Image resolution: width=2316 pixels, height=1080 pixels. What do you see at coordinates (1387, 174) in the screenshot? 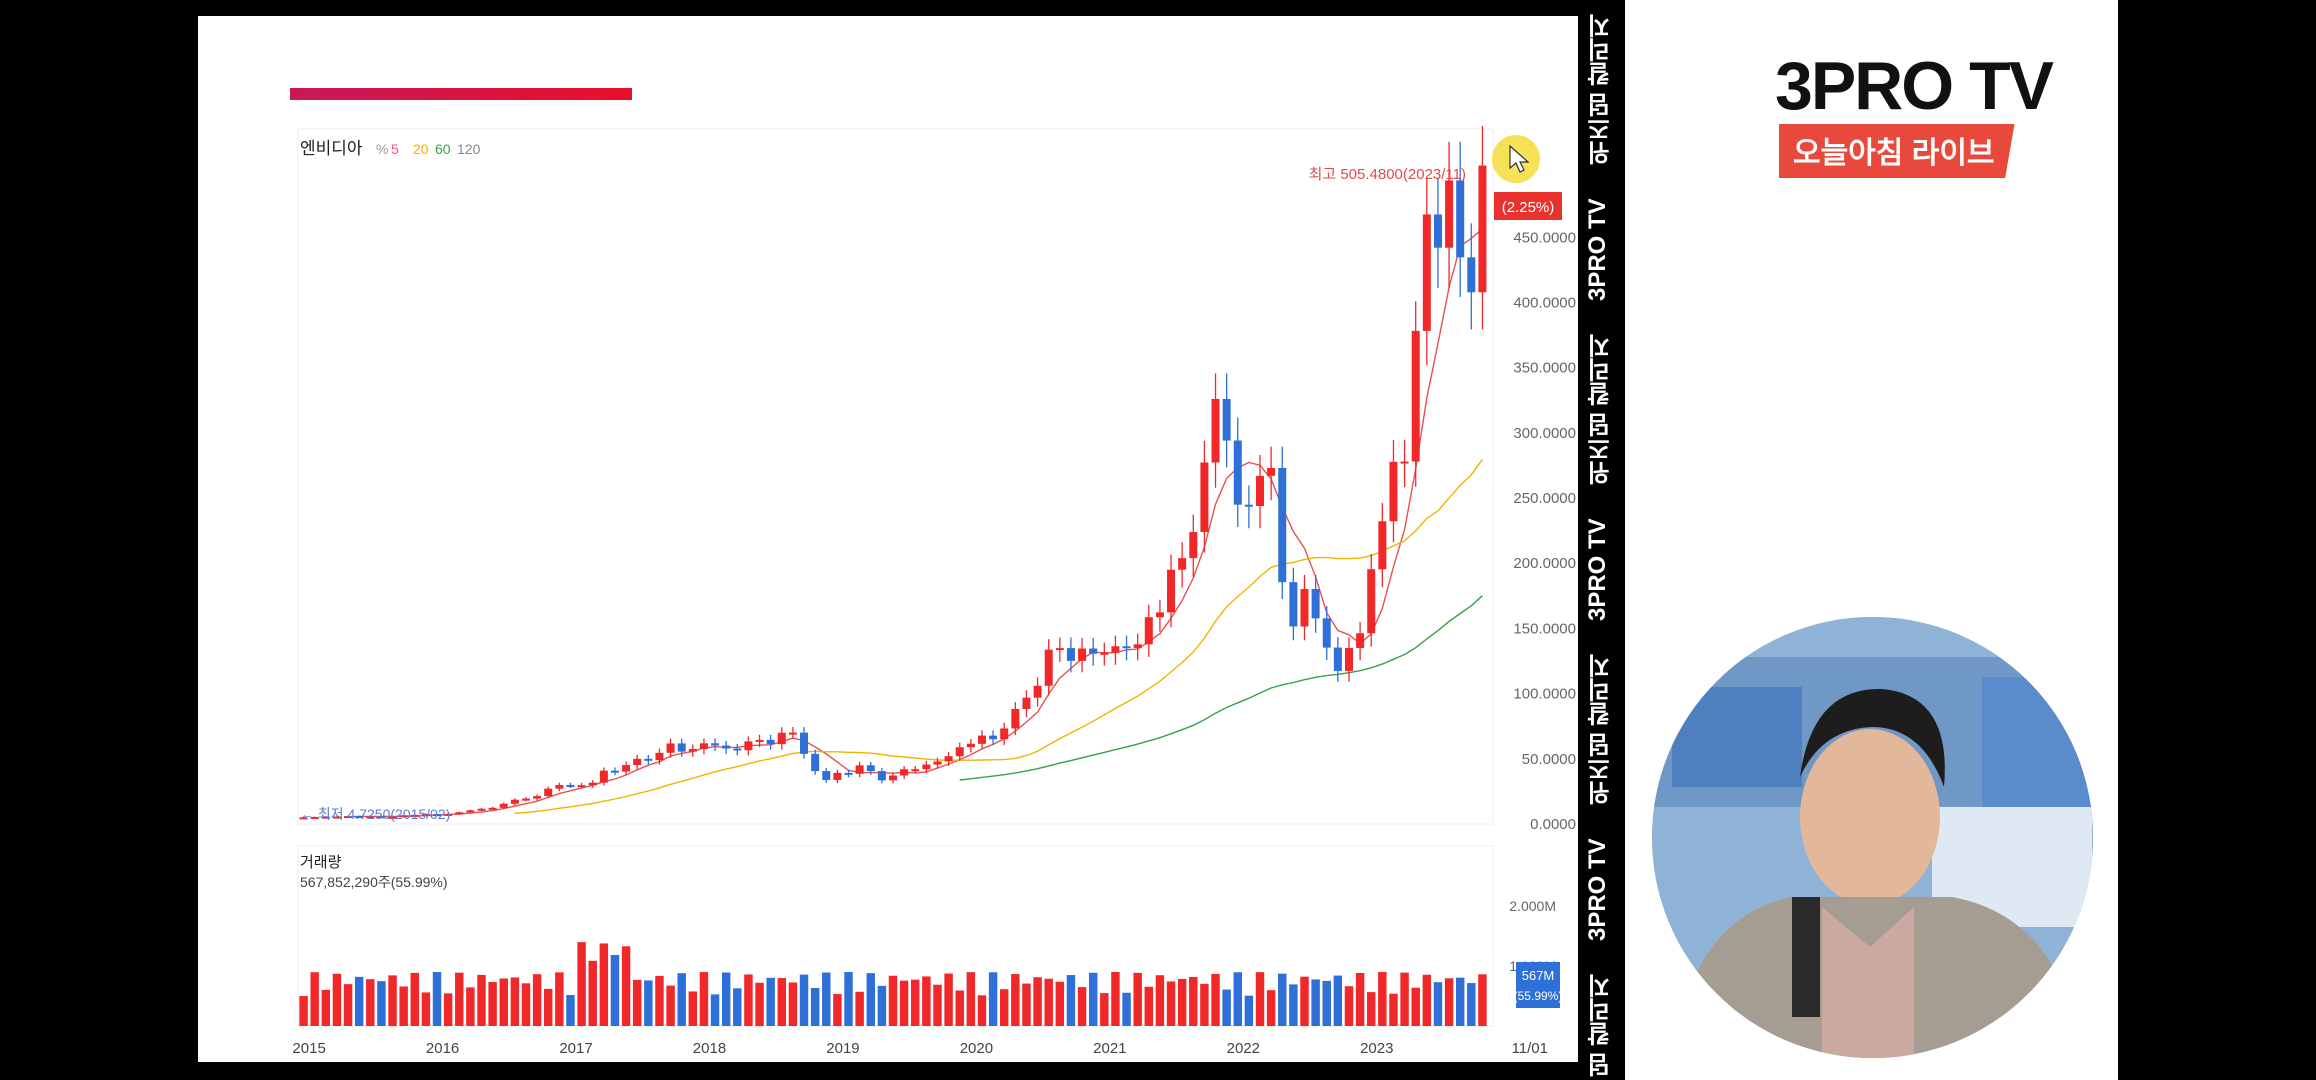
I see `high-annotation: 최고 505.4800(2023/11)` at bounding box center [1387, 174].